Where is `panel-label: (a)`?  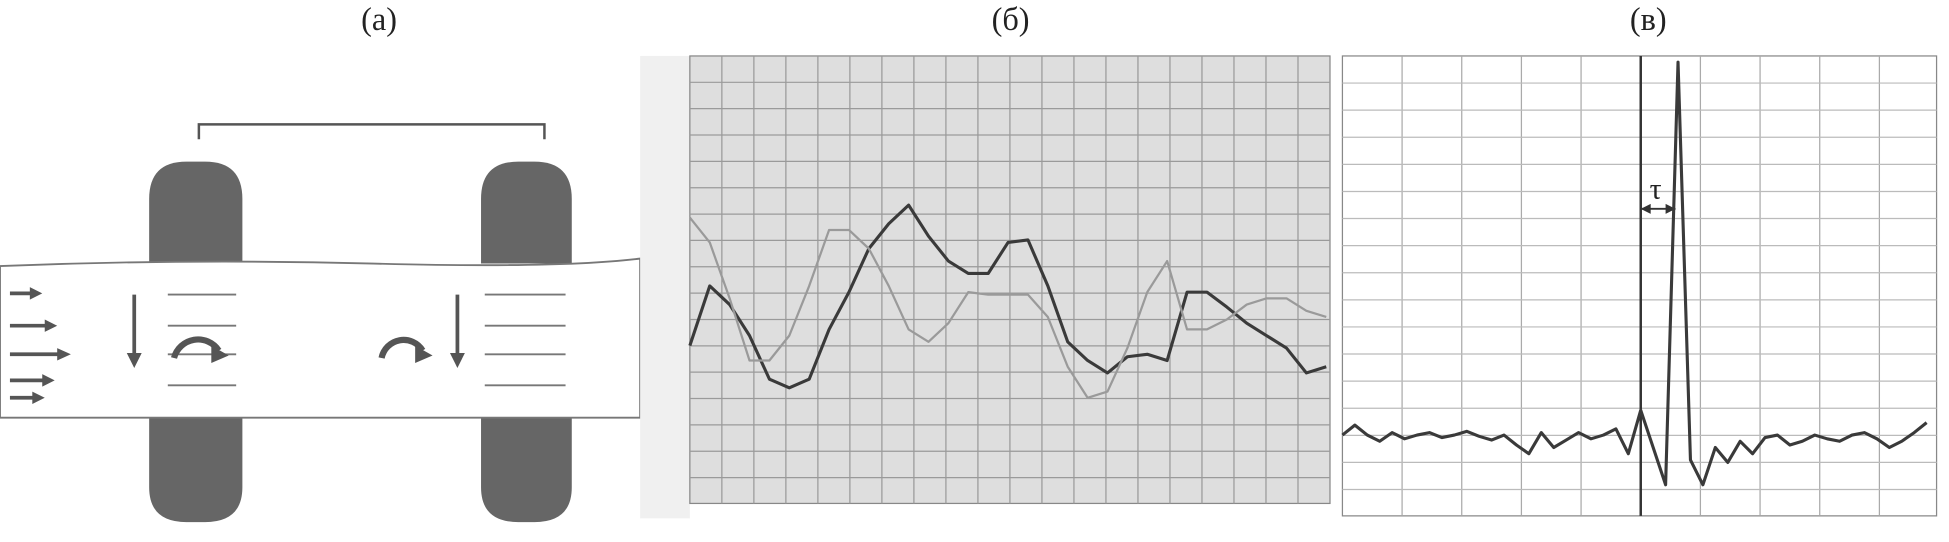
panel-label: (a) is located at coordinates (379, 19).